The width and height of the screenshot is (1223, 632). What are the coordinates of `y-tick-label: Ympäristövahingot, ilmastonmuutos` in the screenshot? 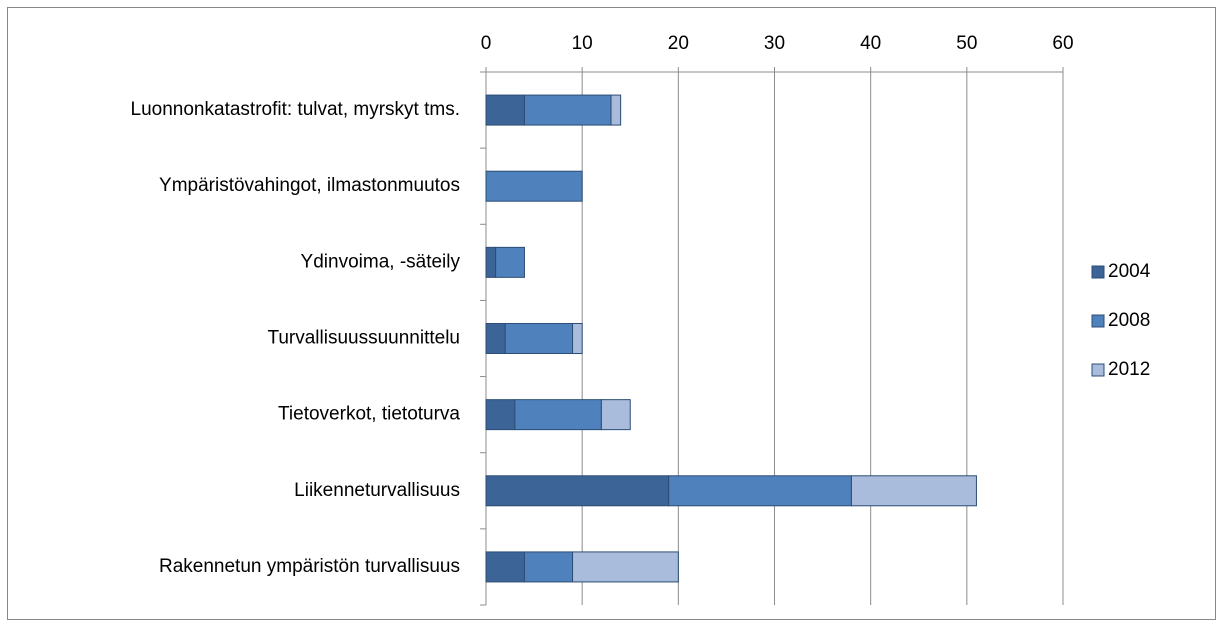 It's located at (309, 185).